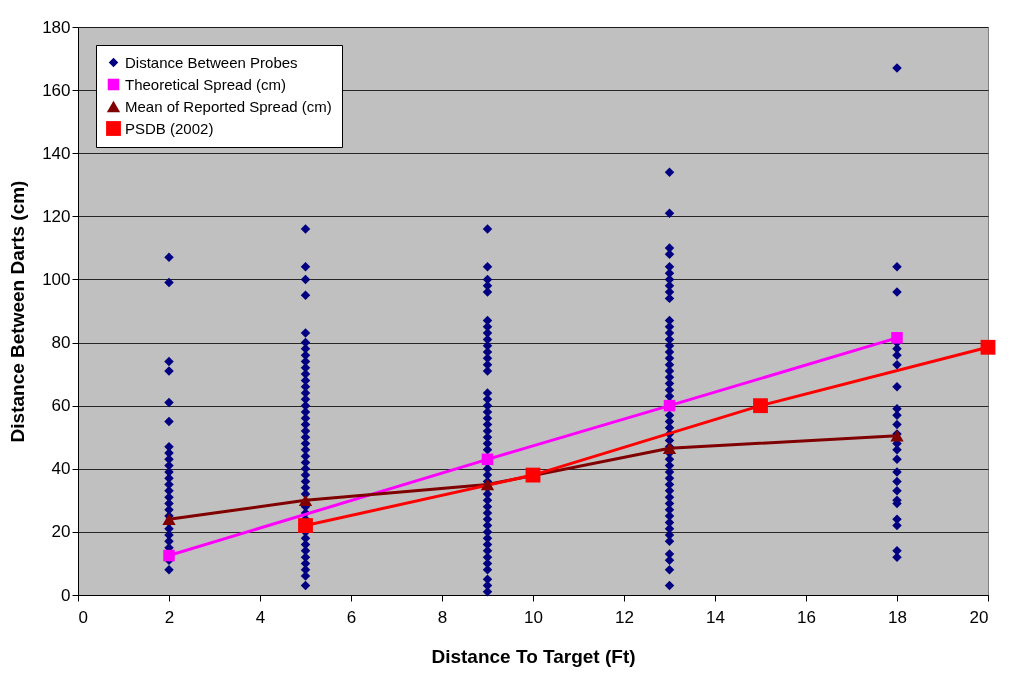  I want to click on y-tick-label: 180, so click(56, 27).